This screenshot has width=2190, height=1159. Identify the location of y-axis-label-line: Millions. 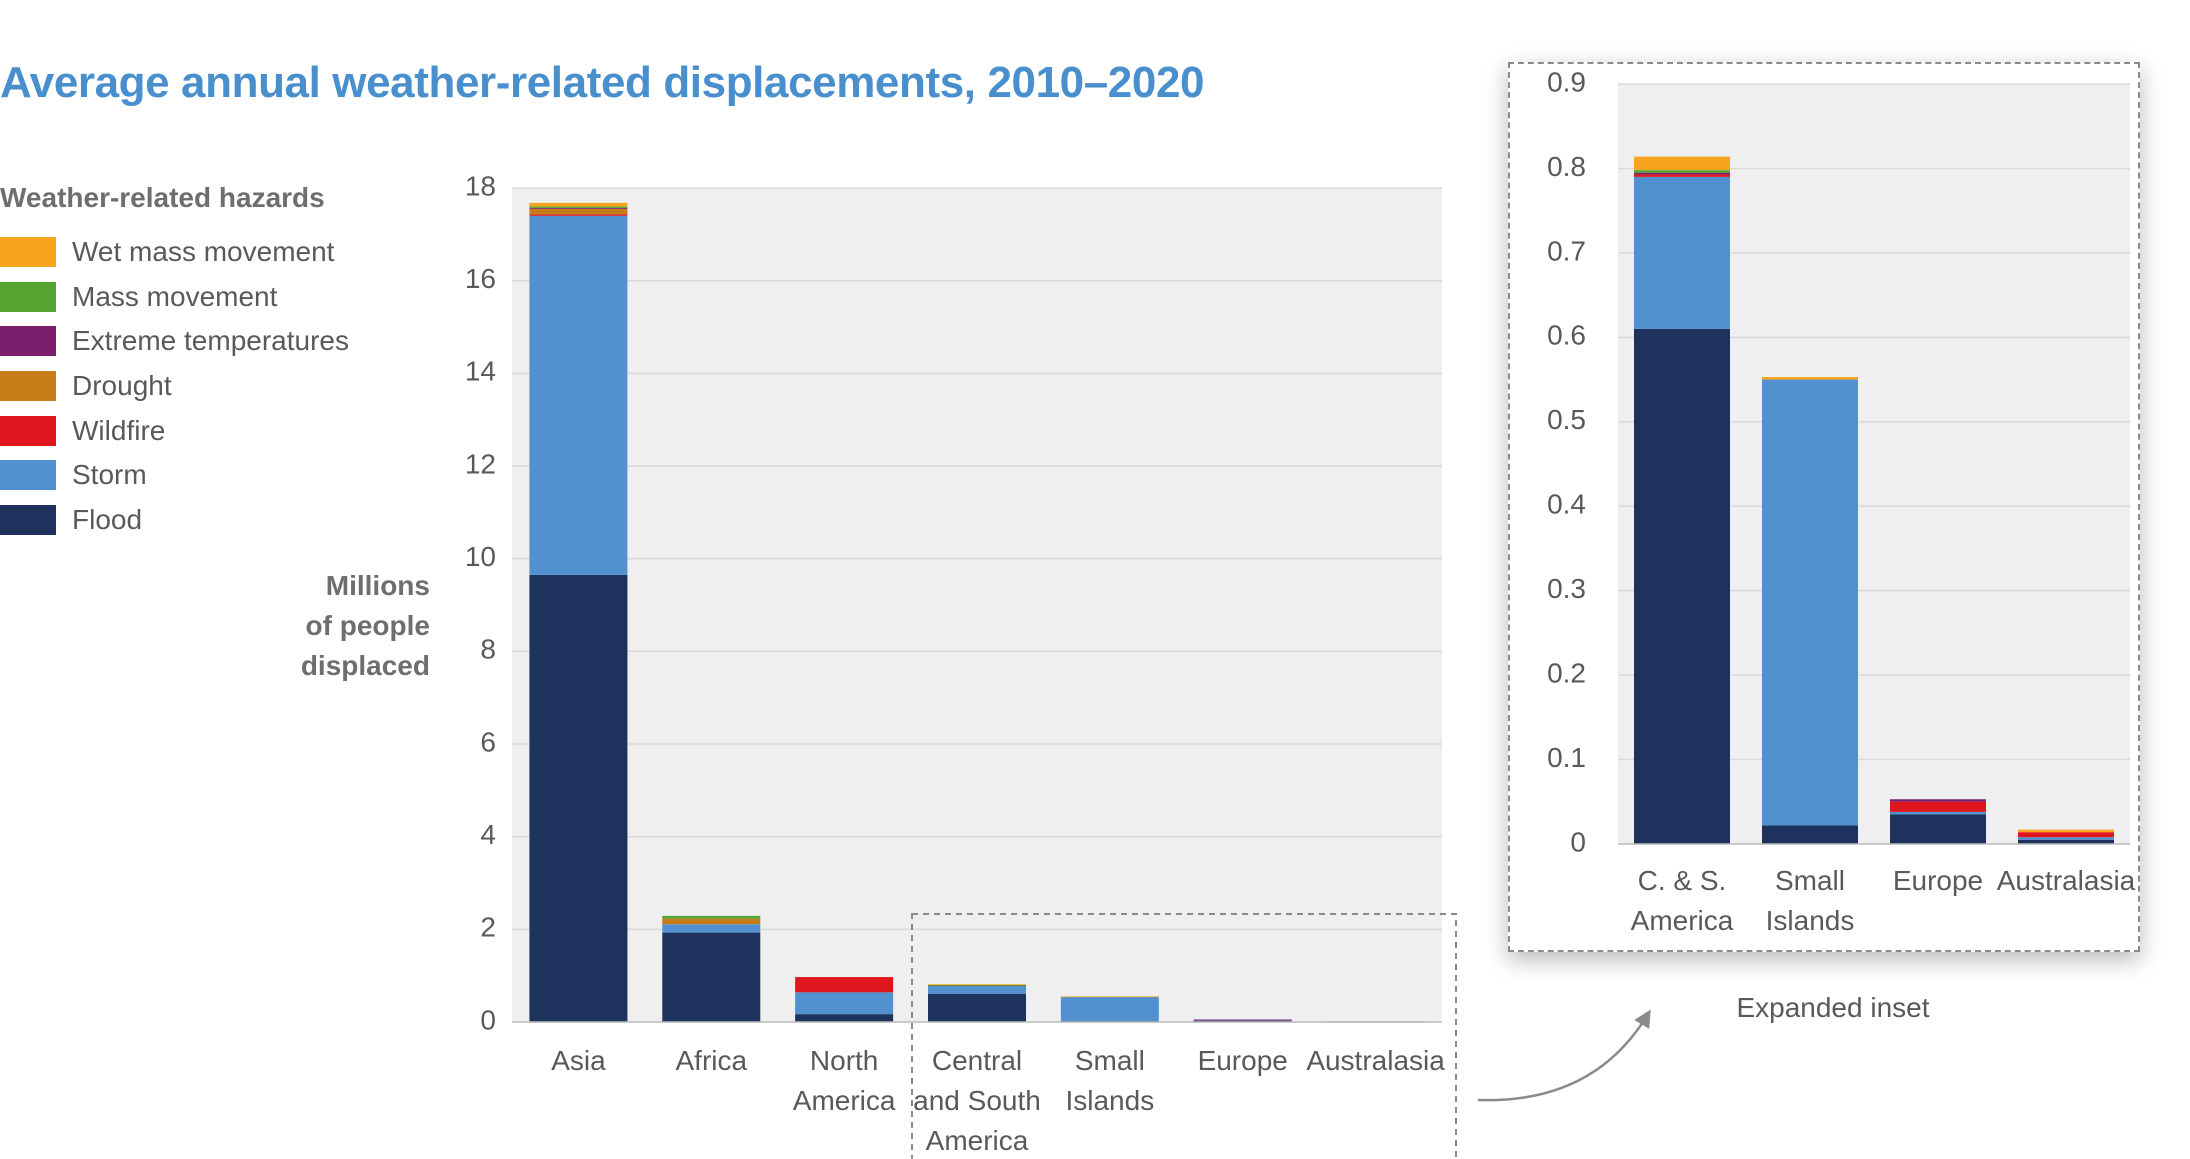
(377, 585).